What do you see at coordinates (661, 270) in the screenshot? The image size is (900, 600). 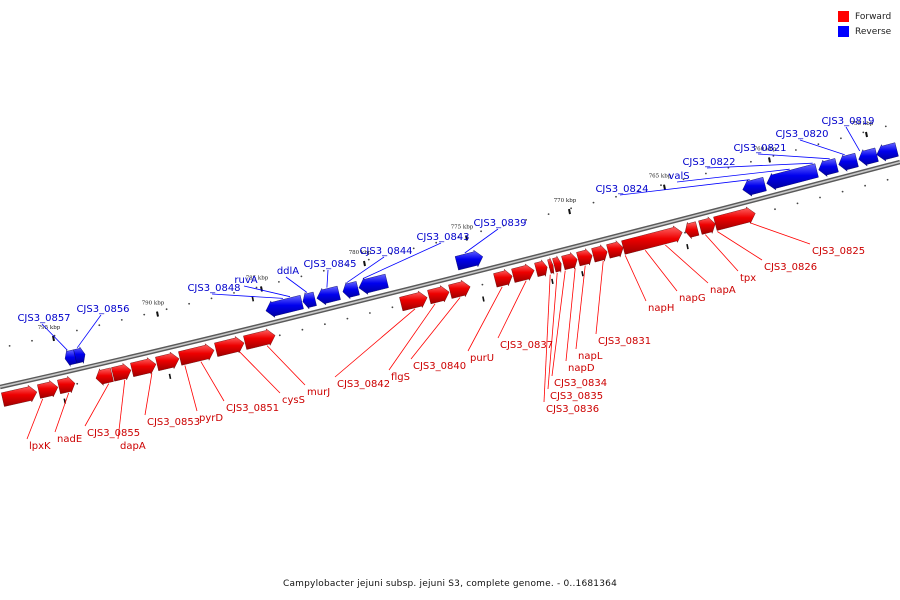 I see `leader-napg` at bounding box center [661, 270].